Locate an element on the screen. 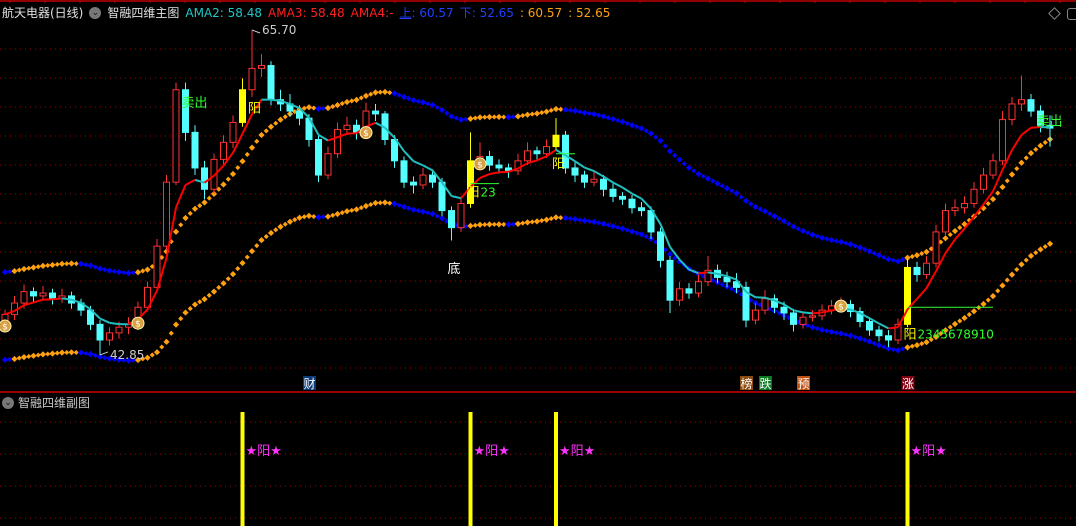  event-tag-bg is located at coordinates (803, 383).